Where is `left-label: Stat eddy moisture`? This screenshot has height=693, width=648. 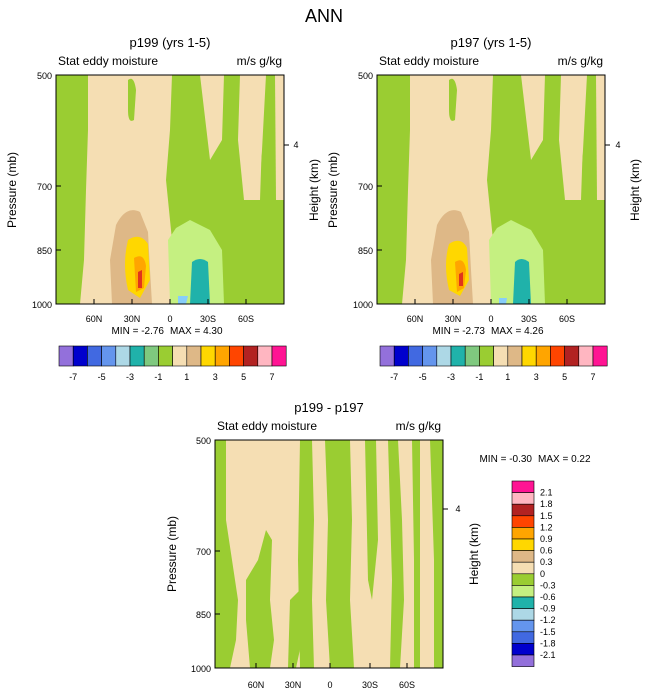 left-label: Stat eddy moisture is located at coordinates (108, 61).